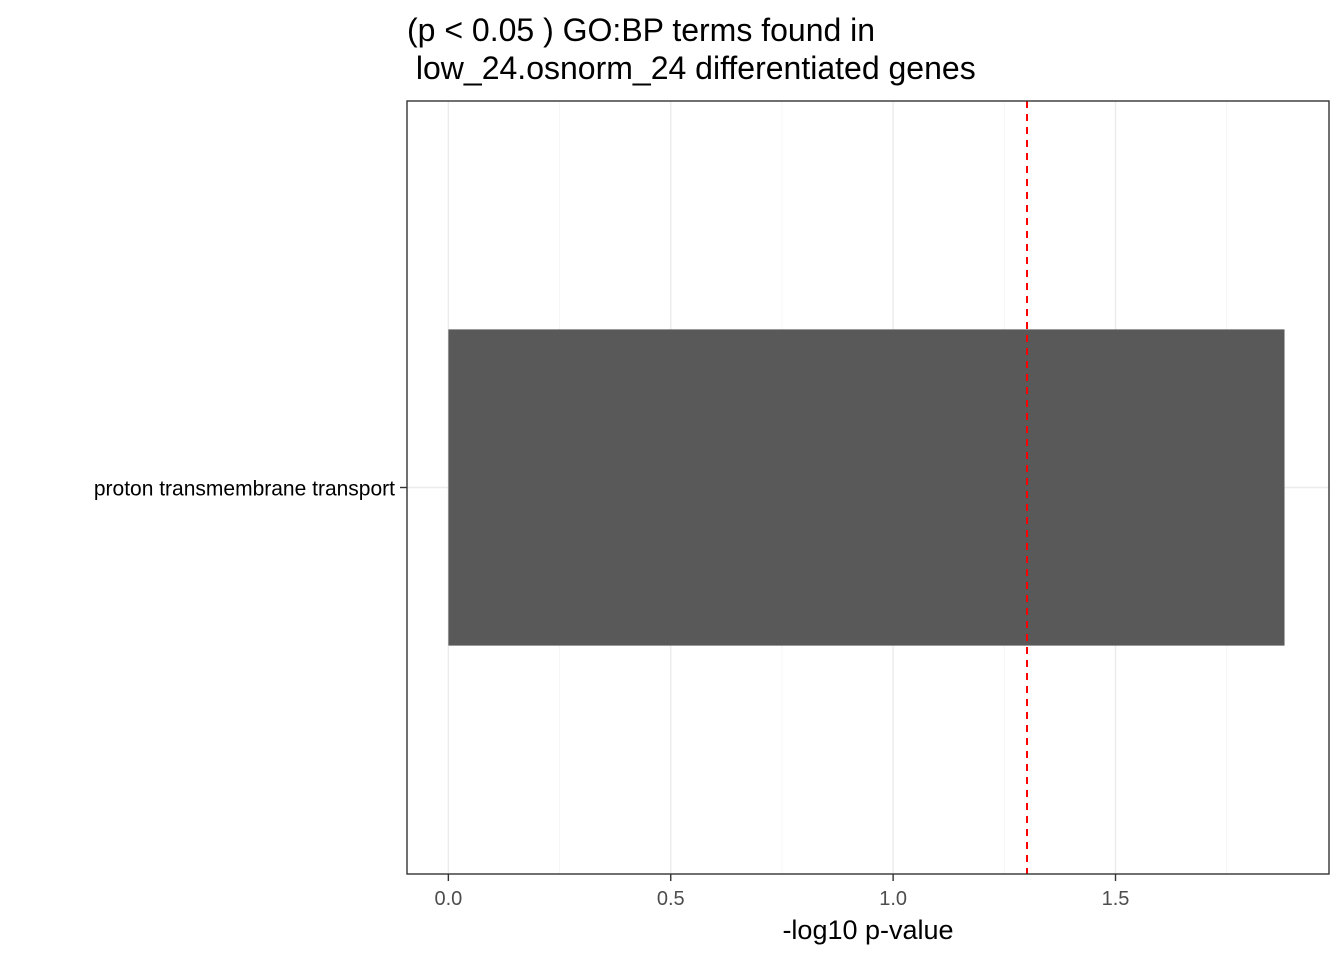 This screenshot has height=960, width=1344. Describe the element at coordinates (781, 892) in the screenshot. I see `x-axis-ticks: 0.0 0.5 1.0 1.5` at that location.